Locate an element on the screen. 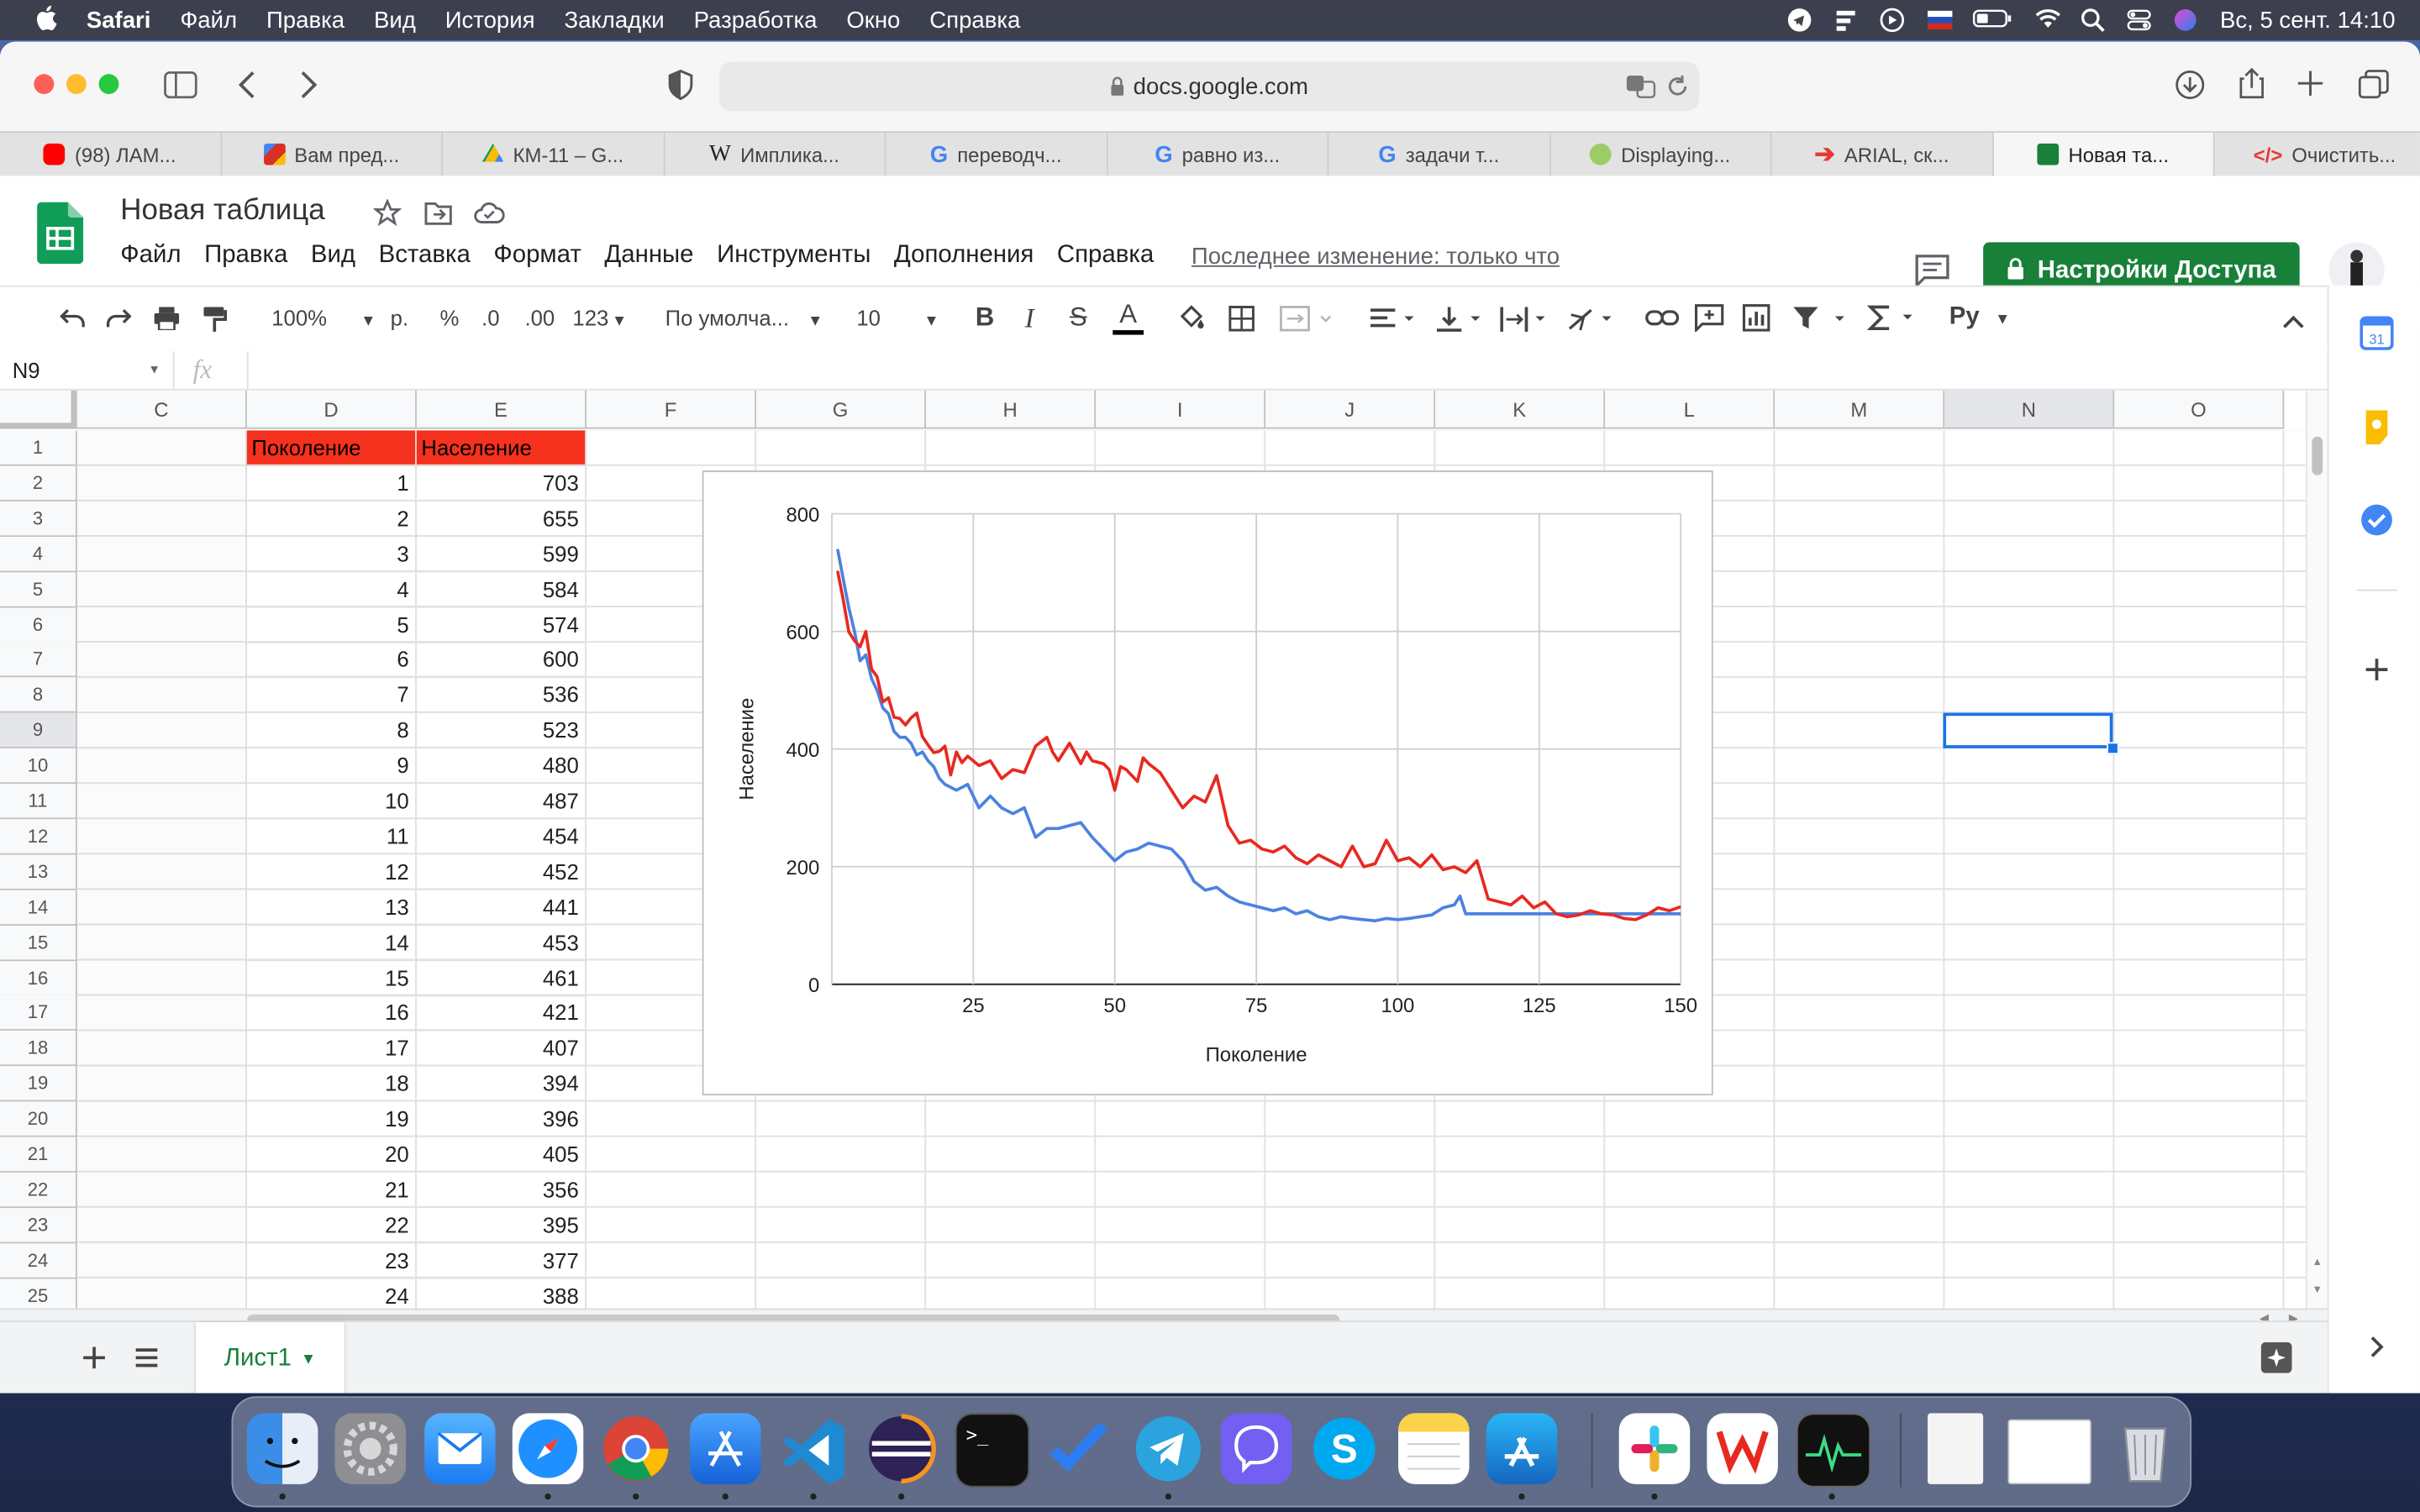  telegram-status-icon is located at coordinates (1800, 20).